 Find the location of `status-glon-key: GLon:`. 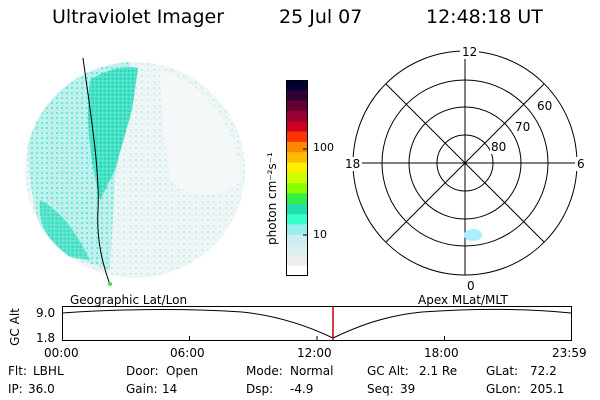

status-glon-key: GLon: is located at coordinates (503, 389).